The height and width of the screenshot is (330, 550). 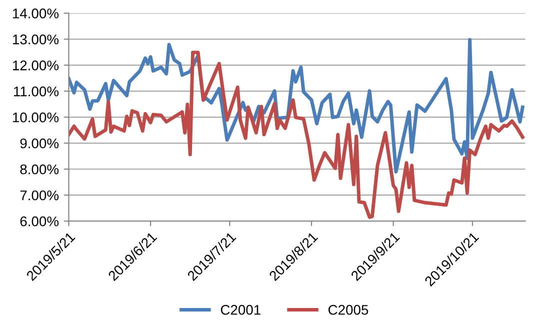 I want to click on y-tick-label: 13.00%, so click(x=35, y=39).